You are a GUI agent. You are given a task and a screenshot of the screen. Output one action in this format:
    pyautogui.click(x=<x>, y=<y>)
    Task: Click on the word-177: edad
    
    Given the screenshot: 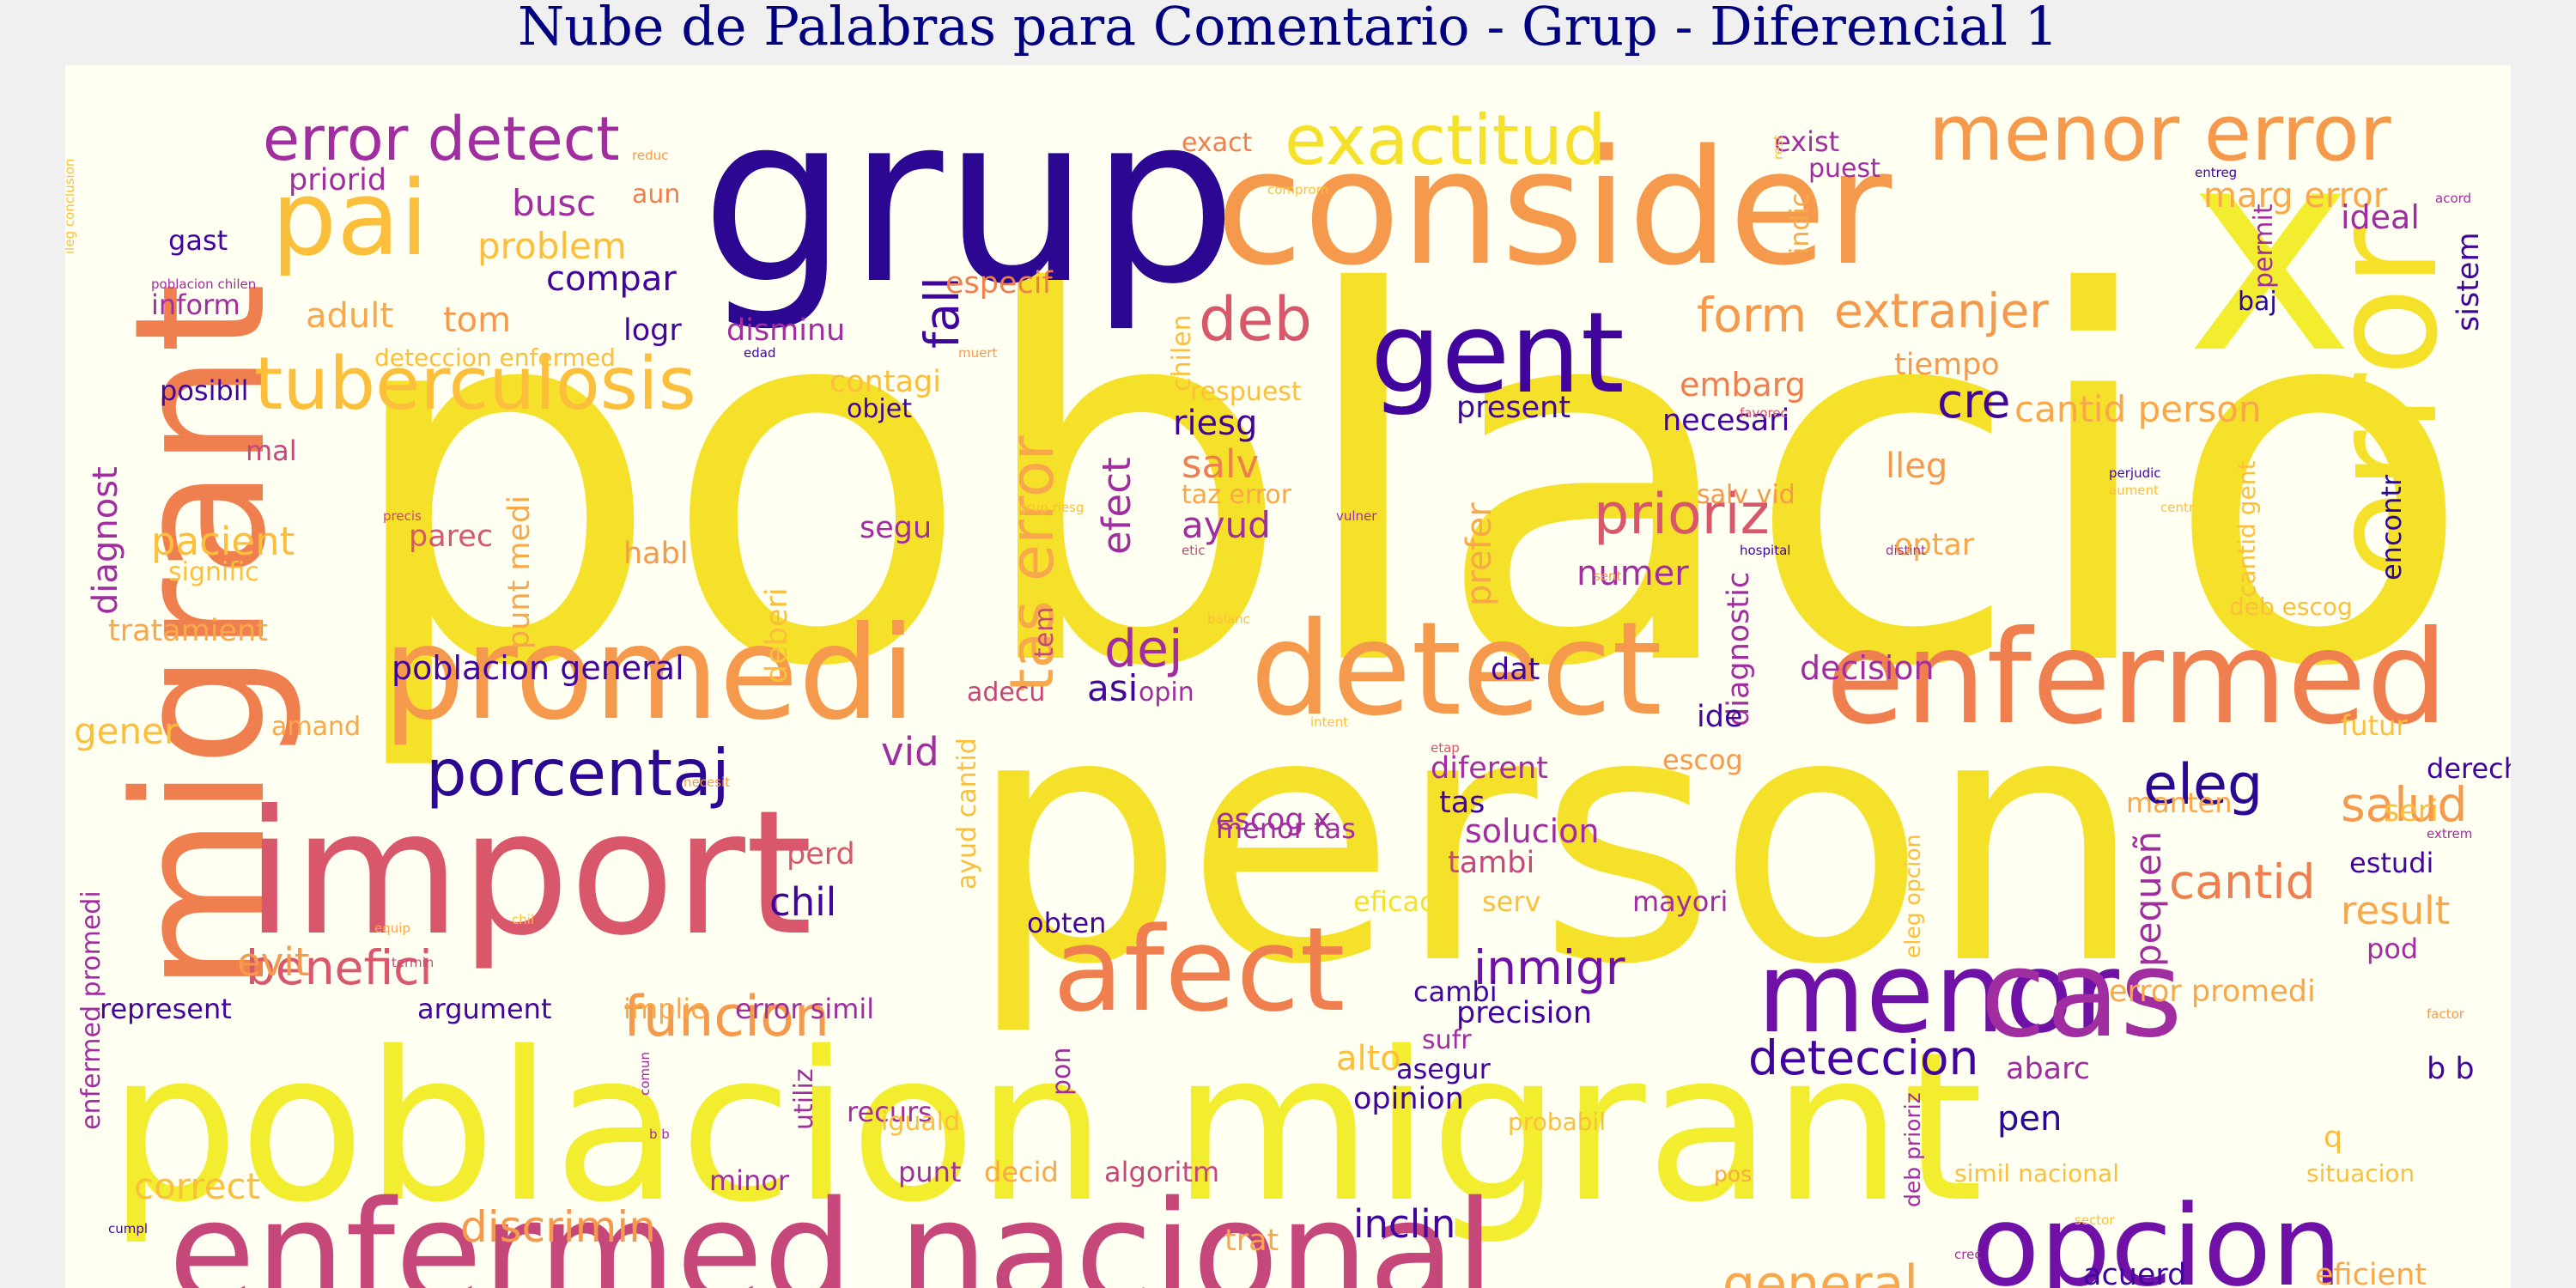 What is the action you would take?
    pyautogui.click(x=759, y=353)
    